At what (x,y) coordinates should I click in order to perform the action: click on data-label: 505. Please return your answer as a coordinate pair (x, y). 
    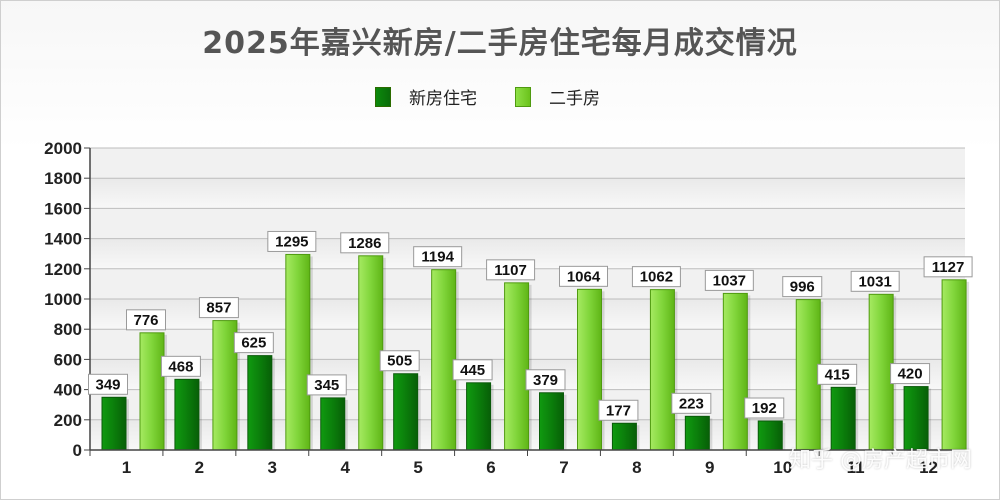
    Looking at the image, I should click on (399, 361).